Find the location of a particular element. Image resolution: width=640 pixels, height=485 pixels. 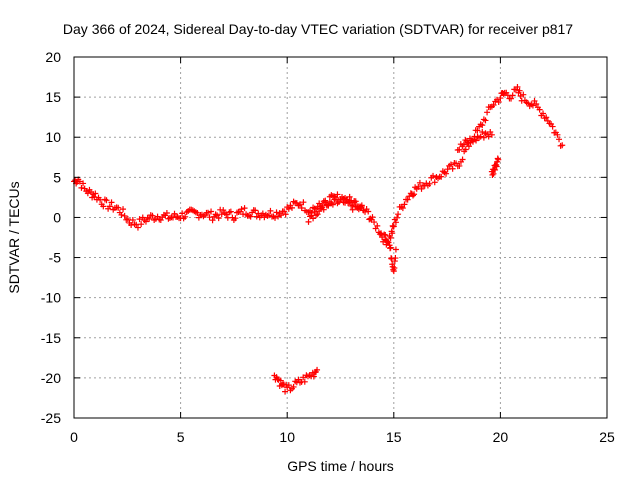

y-tick-label: -20 is located at coordinates (51, 378).